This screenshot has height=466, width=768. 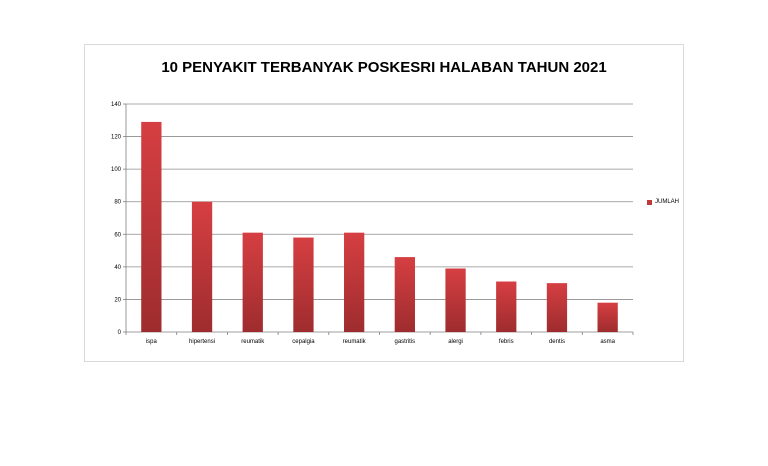 I want to click on x-tick-label: dentis, so click(x=557, y=342).